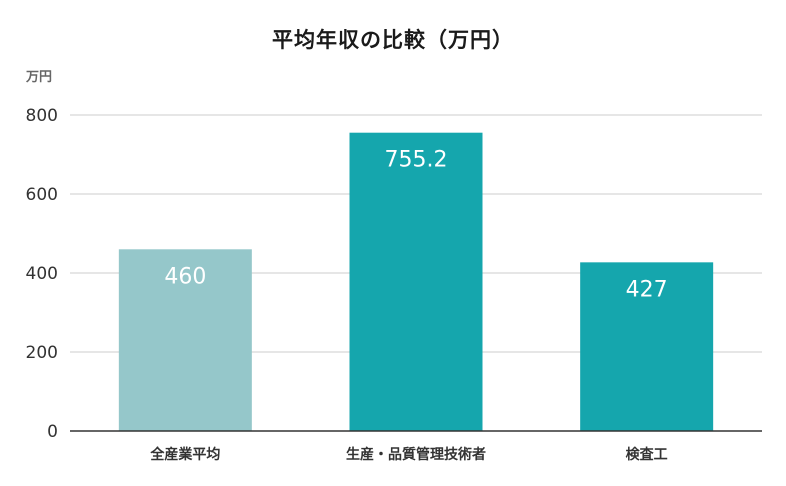 The height and width of the screenshot is (486, 786). Describe the element at coordinates (185, 276) in the screenshot. I see `data-label: 460` at that location.